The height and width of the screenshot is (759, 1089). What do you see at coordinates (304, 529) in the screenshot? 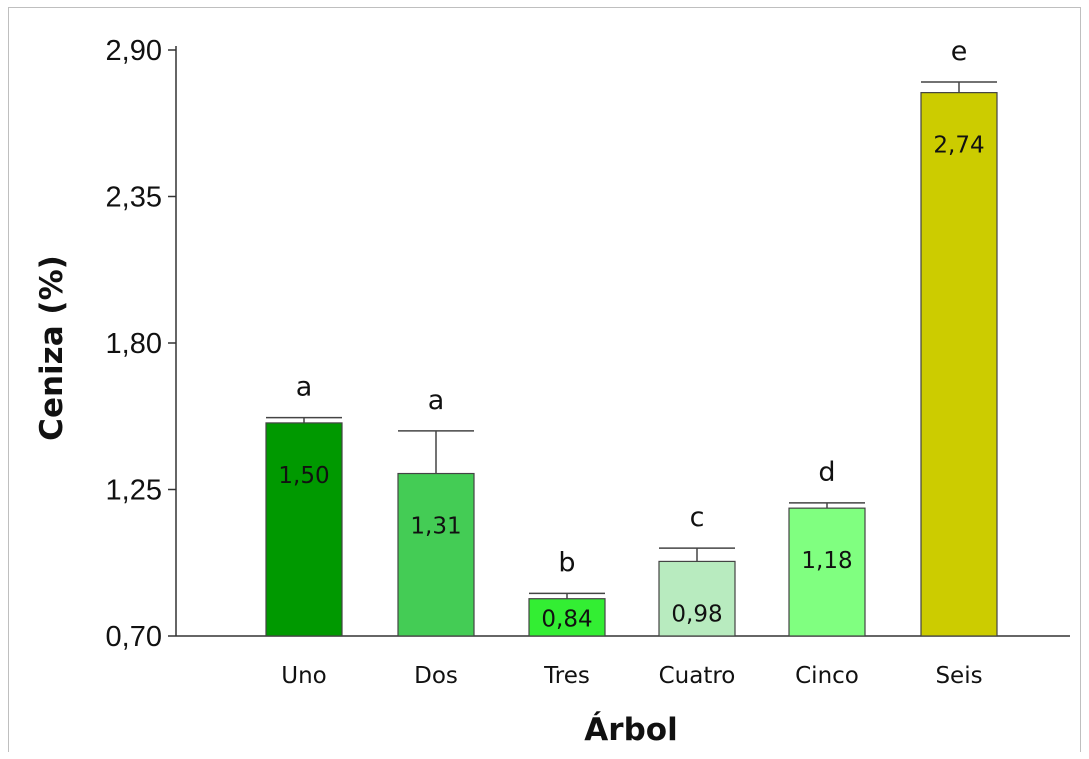
I see `bar-uno` at bounding box center [304, 529].